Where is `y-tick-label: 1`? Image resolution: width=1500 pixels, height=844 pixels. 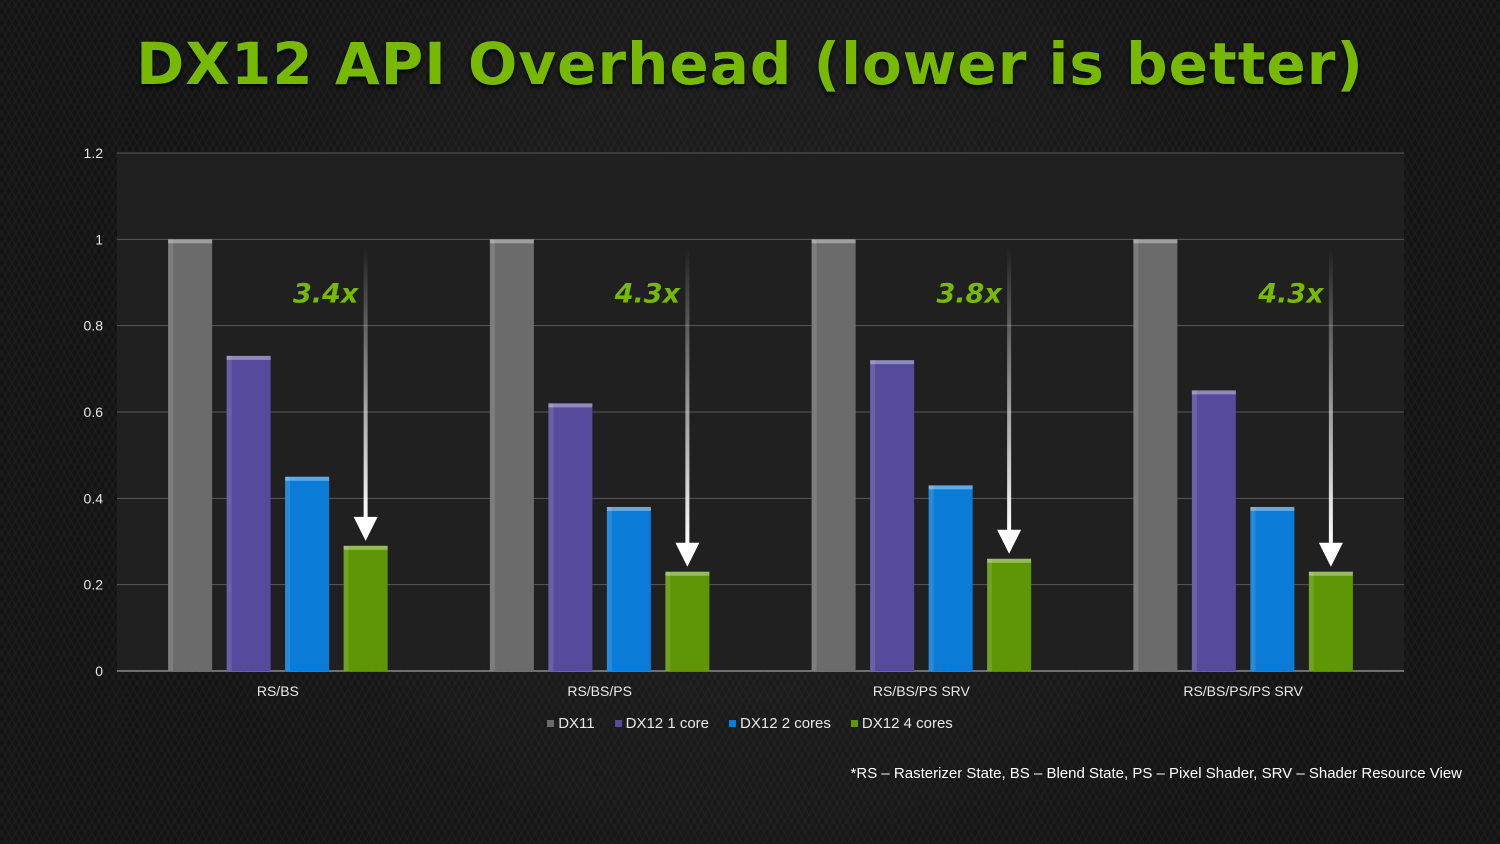 y-tick-label: 1 is located at coordinates (99, 239).